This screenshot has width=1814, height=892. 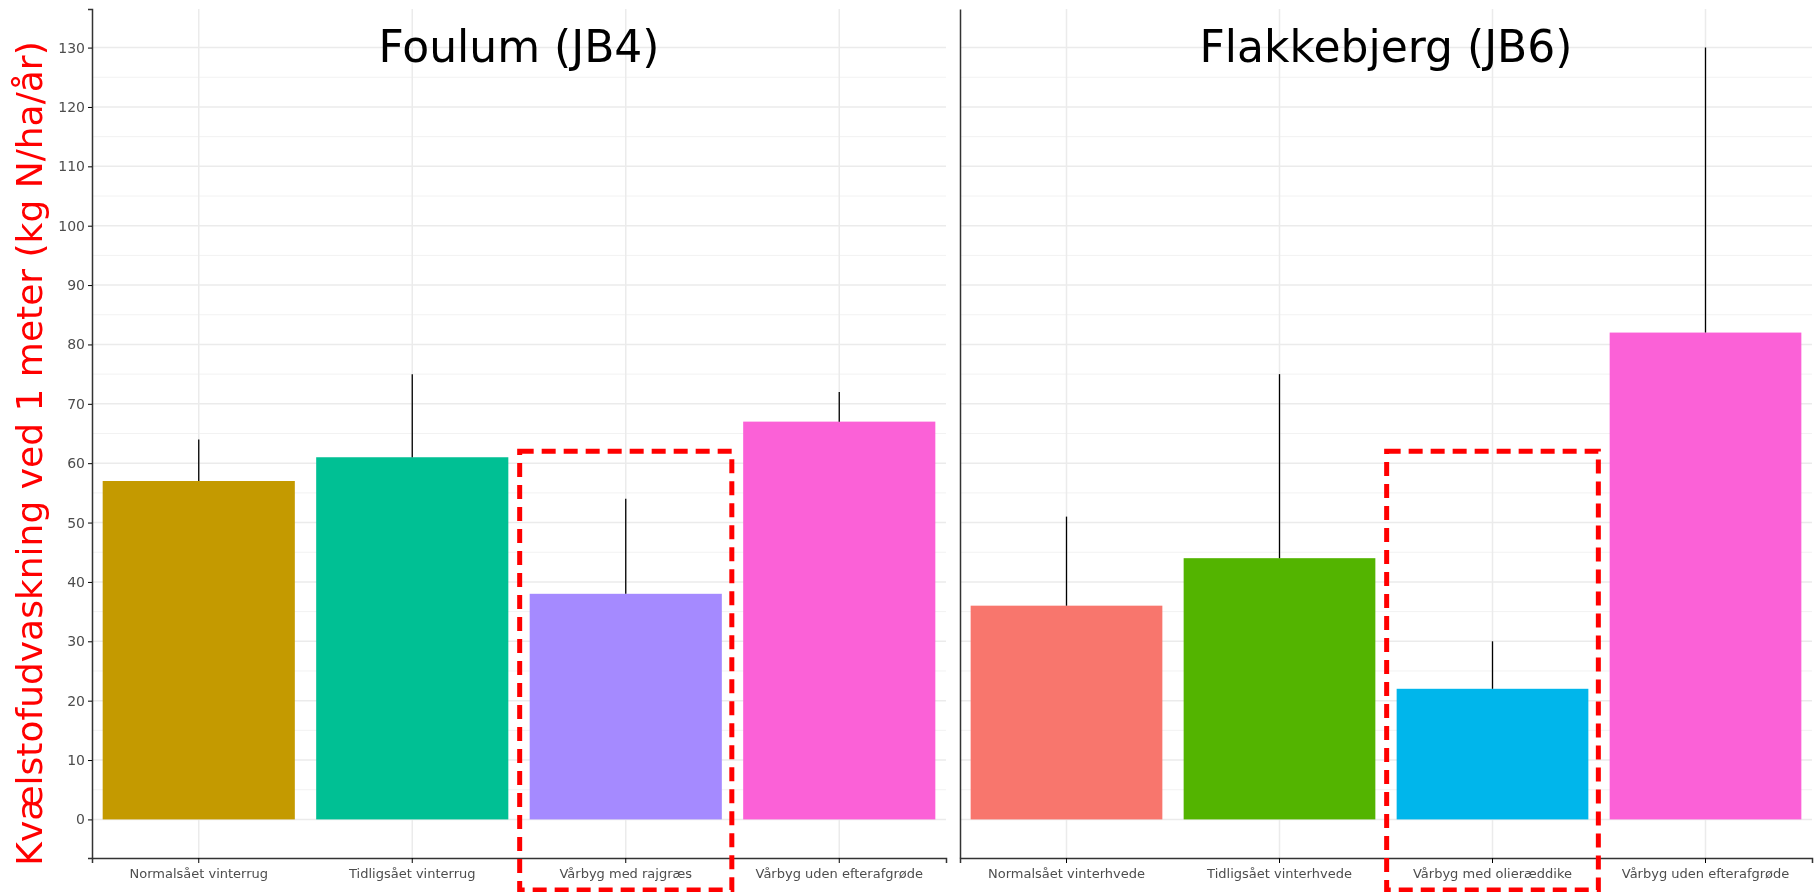 What do you see at coordinates (199, 873) in the screenshot?
I see `x-tick-label: Normalsået vinterrug` at bounding box center [199, 873].